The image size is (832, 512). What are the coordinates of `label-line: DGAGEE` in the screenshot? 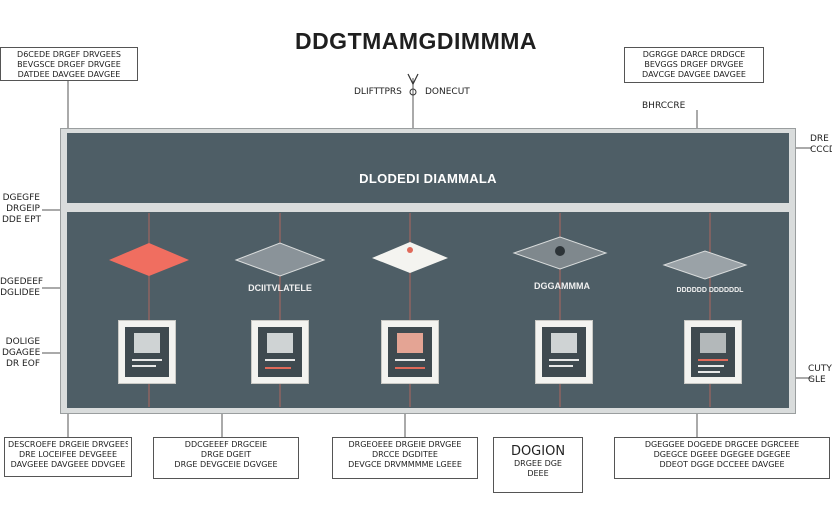 It's located at (21, 353).